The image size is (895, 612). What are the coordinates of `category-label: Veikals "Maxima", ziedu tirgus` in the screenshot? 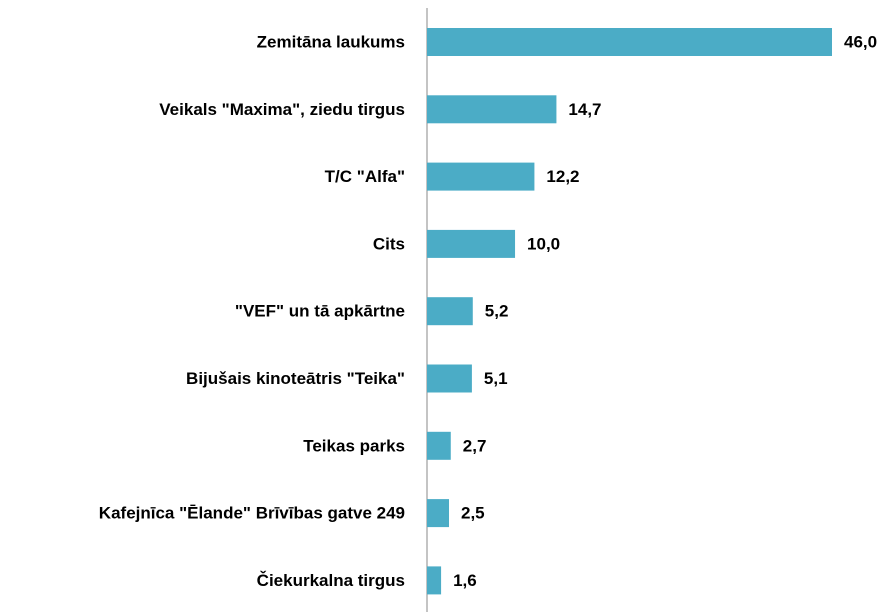 It's located at (282, 109).